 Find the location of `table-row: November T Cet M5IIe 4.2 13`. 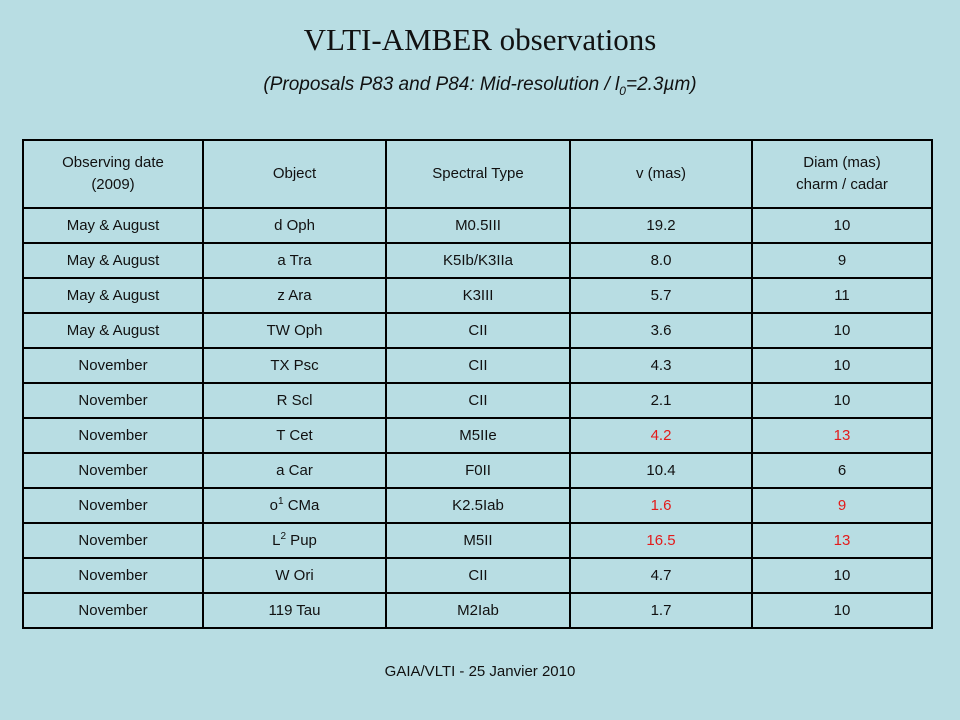

table-row: November T Cet M5IIe 4.2 13 is located at coordinates (477, 435).